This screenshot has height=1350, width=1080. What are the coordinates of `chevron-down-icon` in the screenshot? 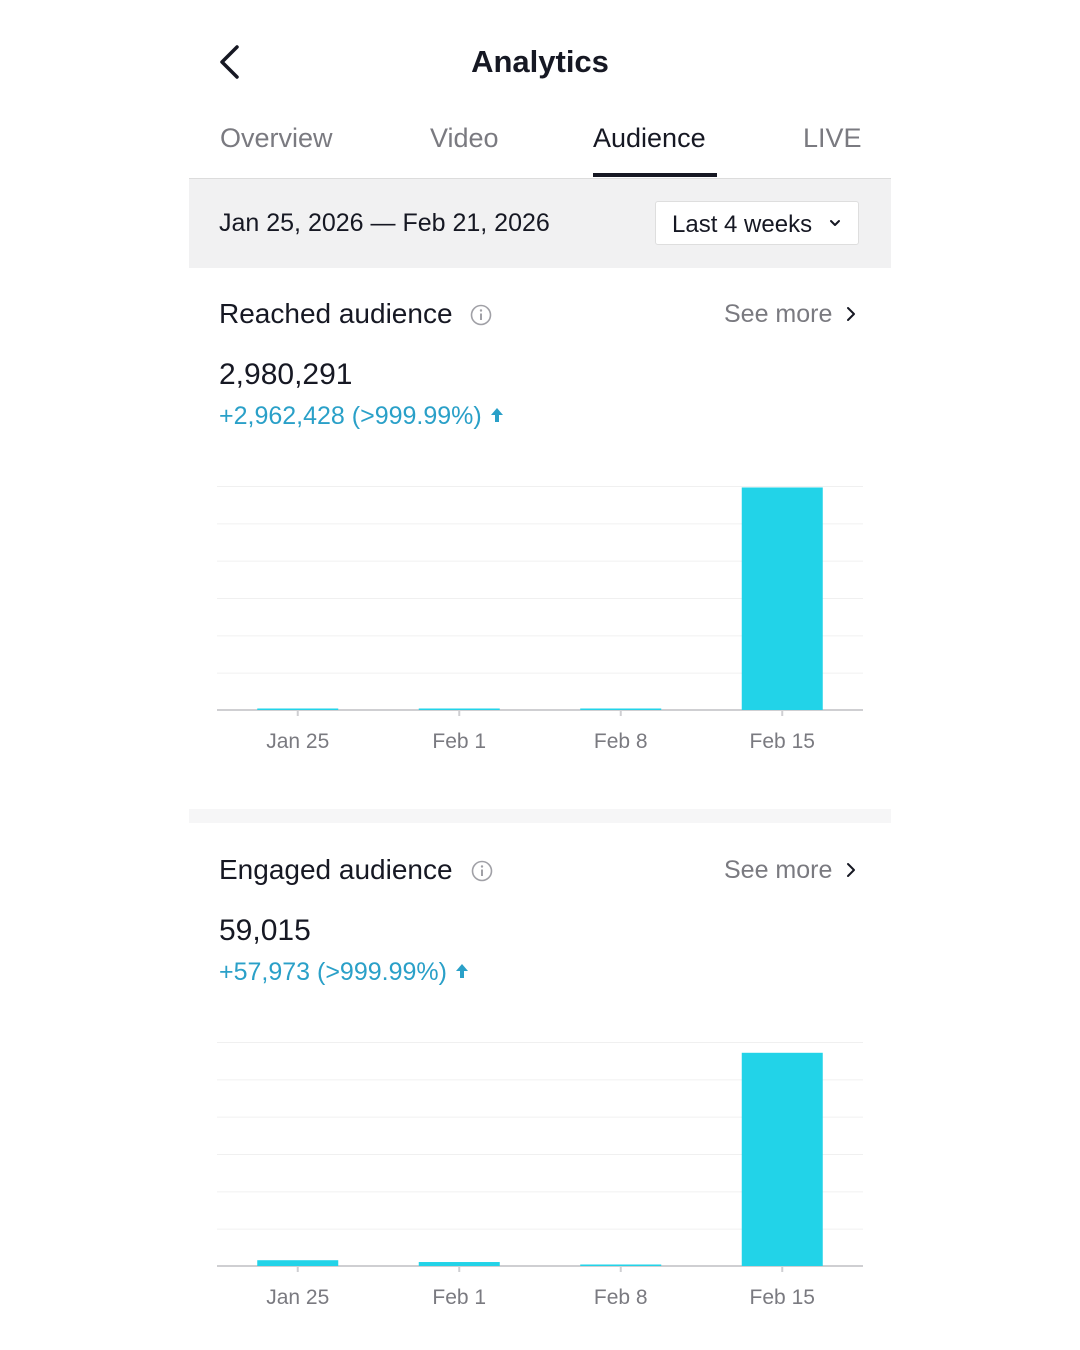 It's located at (835, 223).